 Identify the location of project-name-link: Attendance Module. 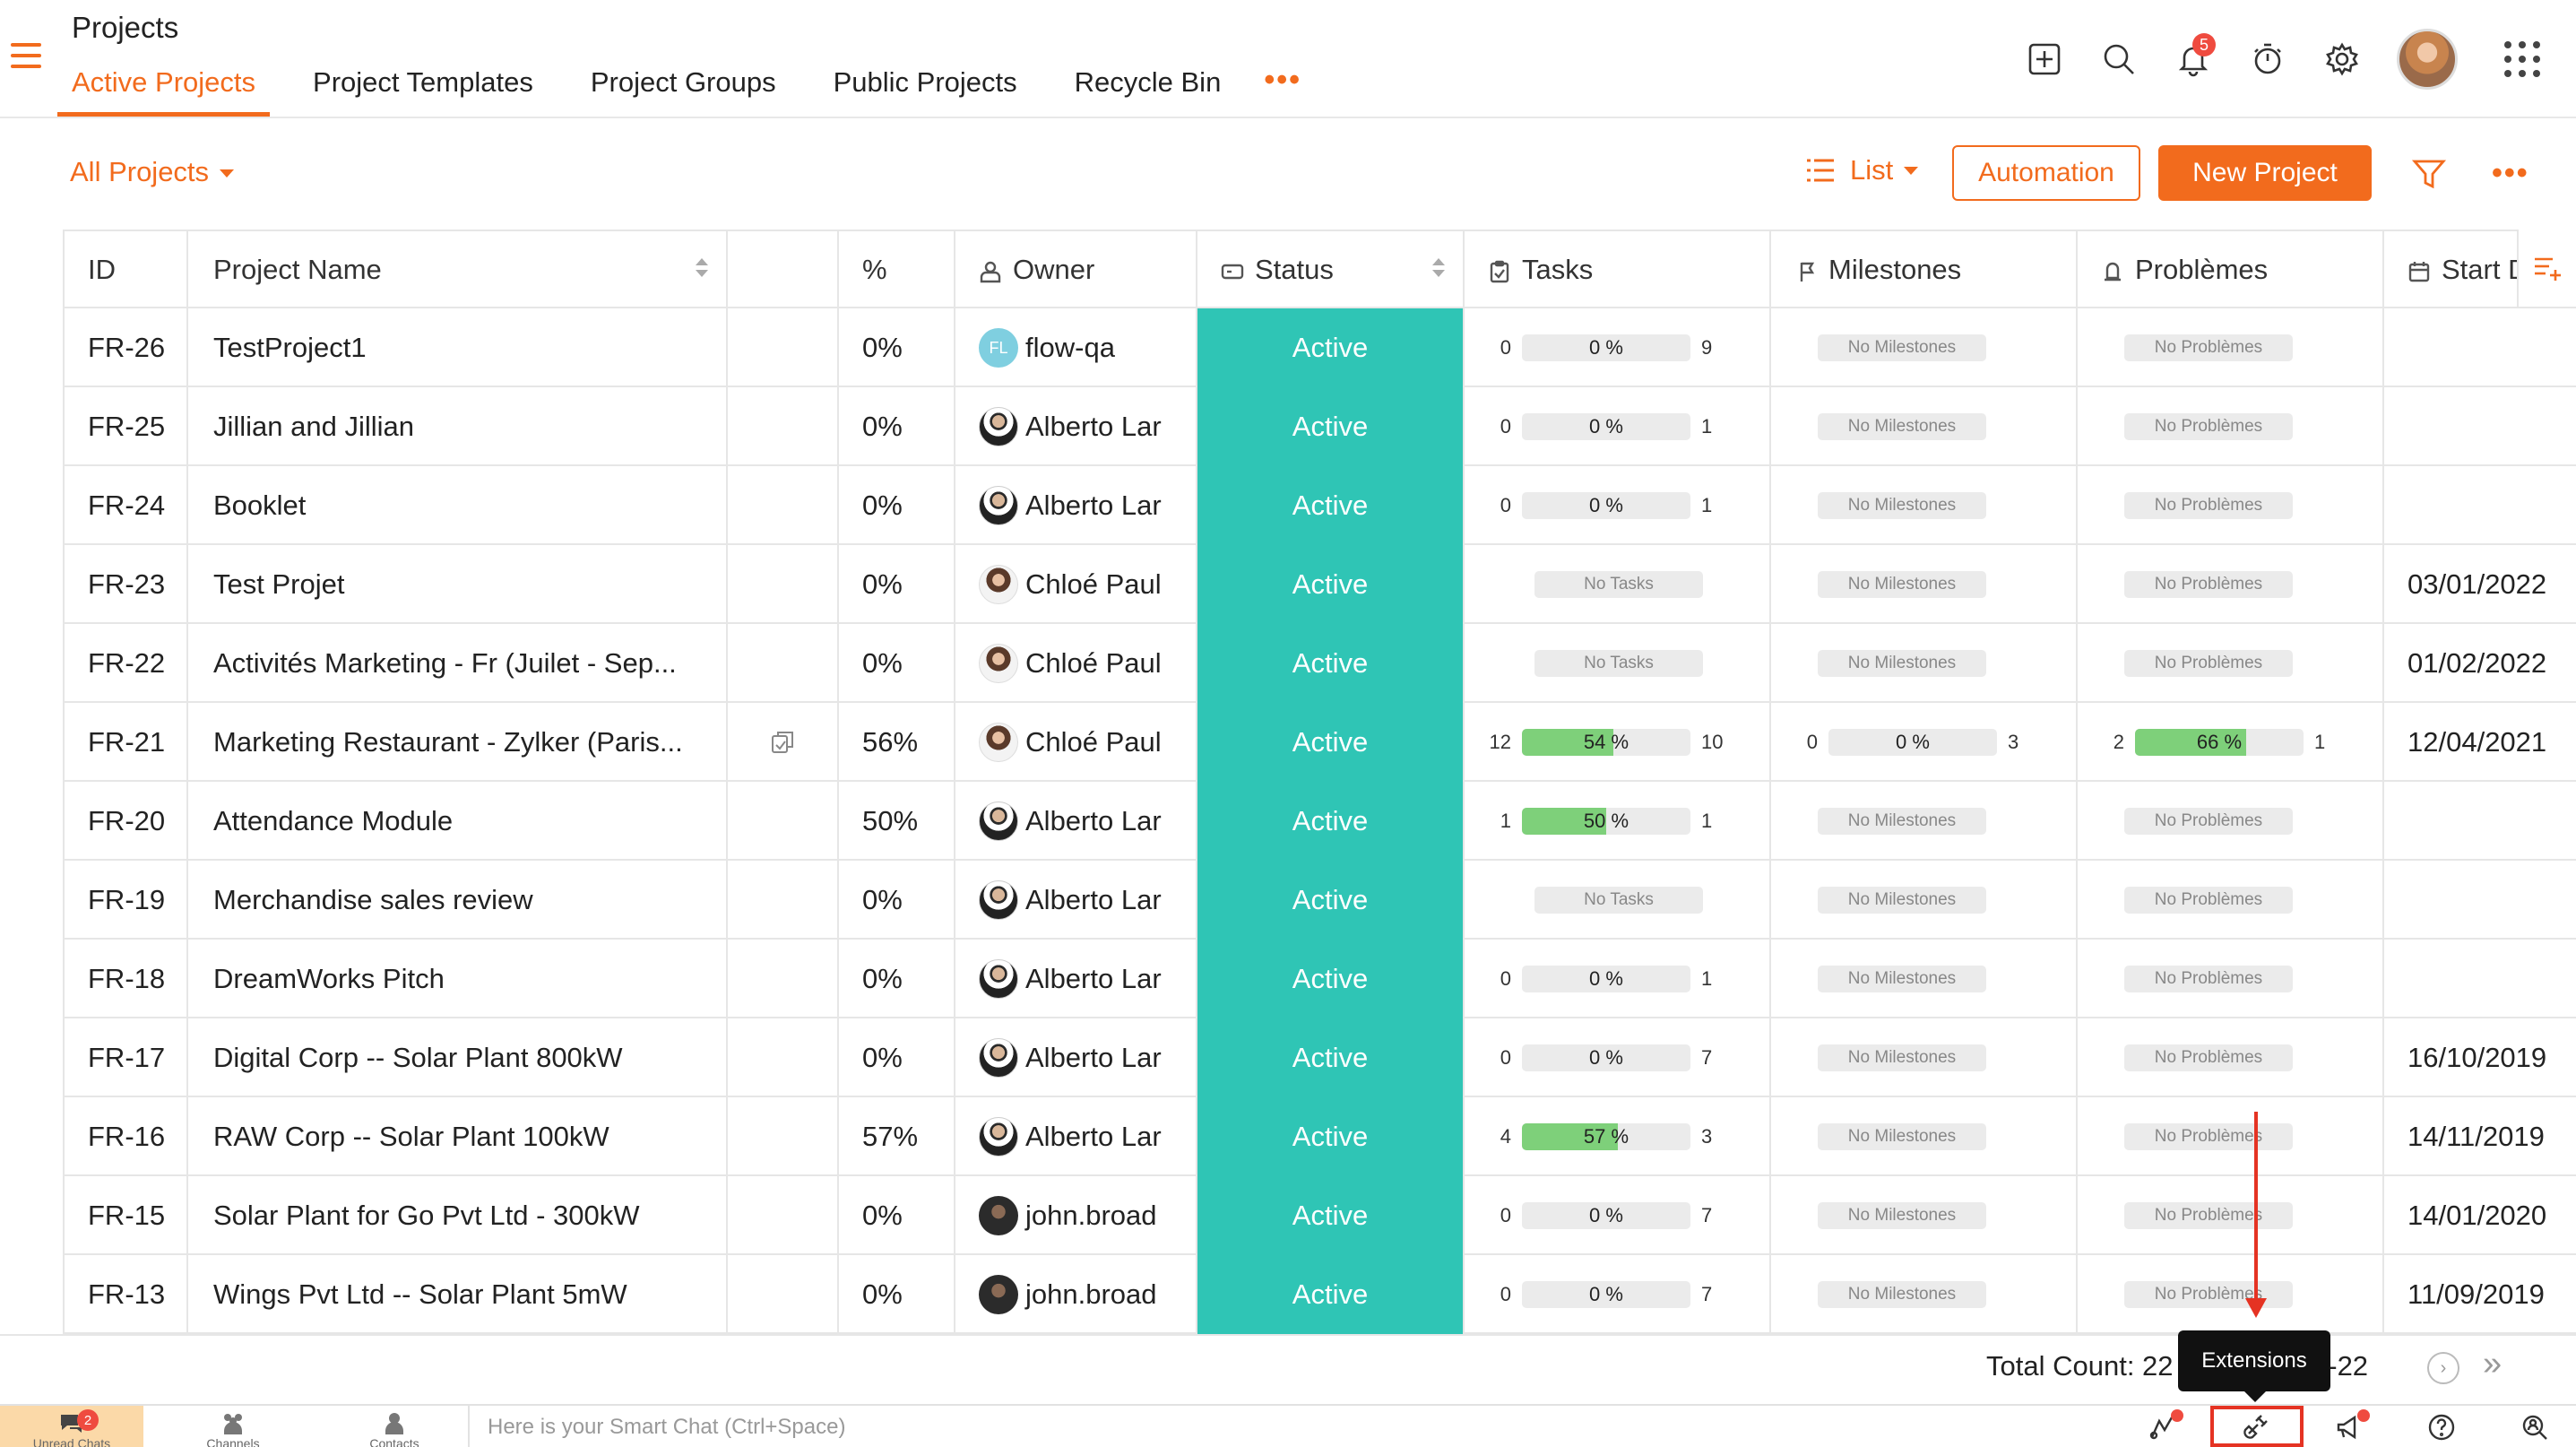
(458, 822).